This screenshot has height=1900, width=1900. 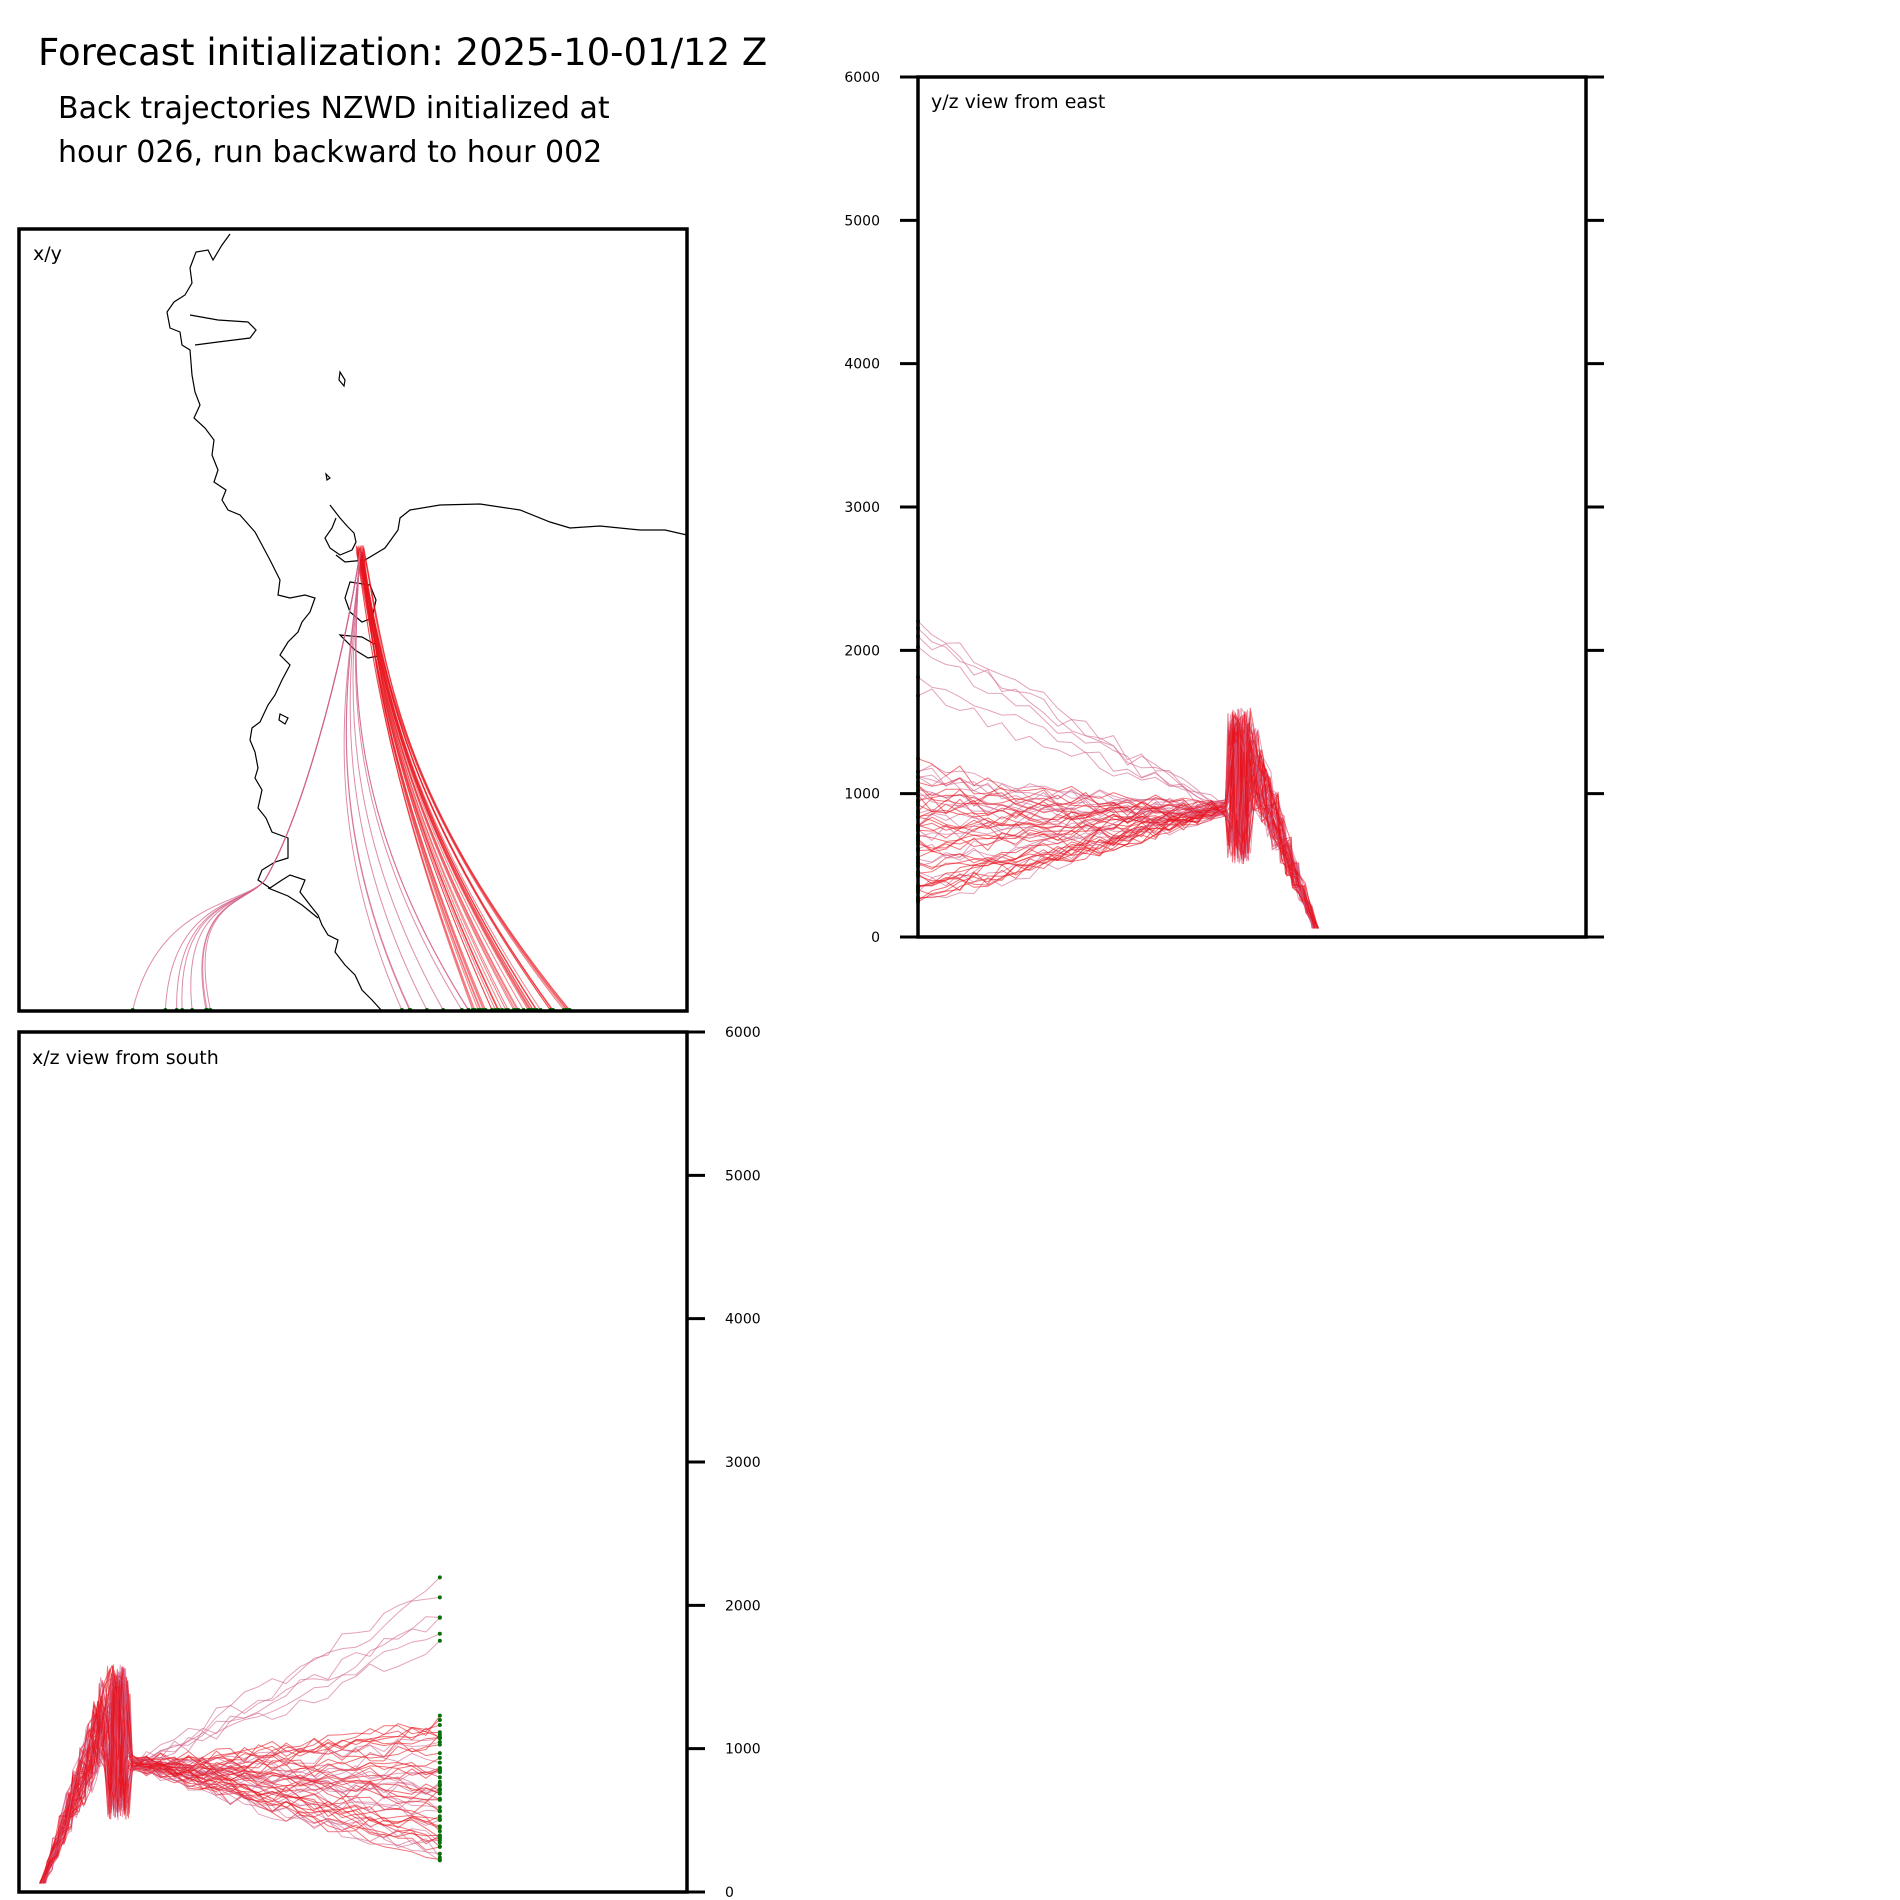 I want to click on xy-trajectories, so click(x=351, y=778).